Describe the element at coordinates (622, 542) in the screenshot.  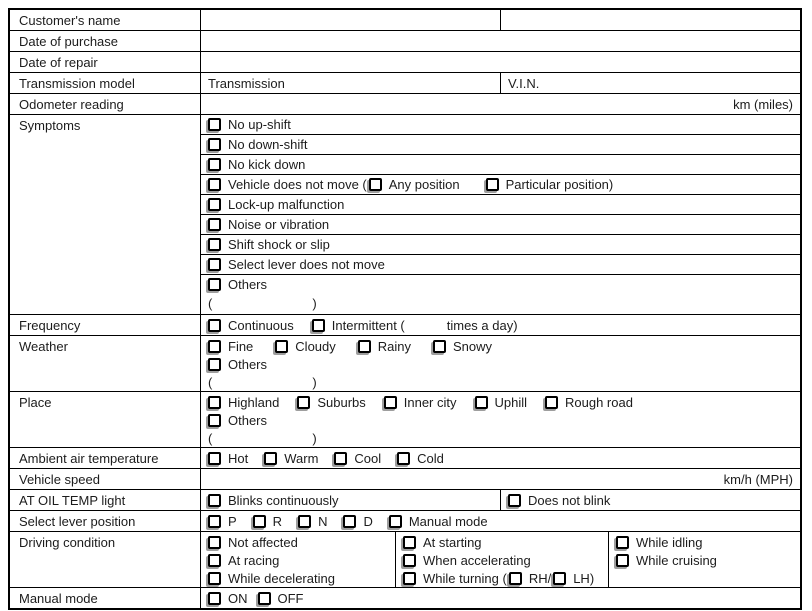
I see `checkbox-while-idling` at that location.